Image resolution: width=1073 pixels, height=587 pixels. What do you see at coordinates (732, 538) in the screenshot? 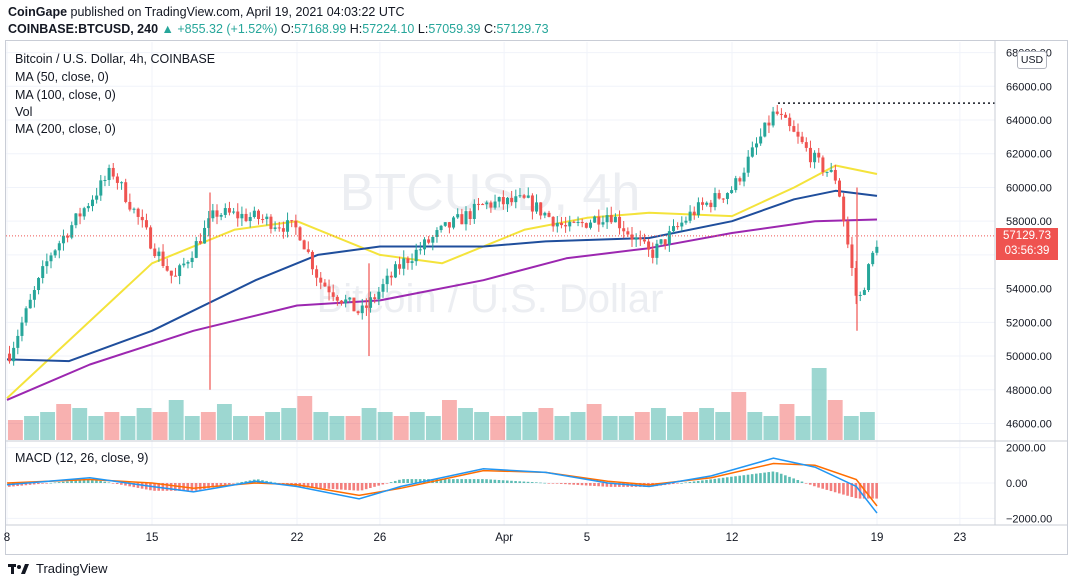
I see `time-tick-label: 12` at bounding box center [732, 538].